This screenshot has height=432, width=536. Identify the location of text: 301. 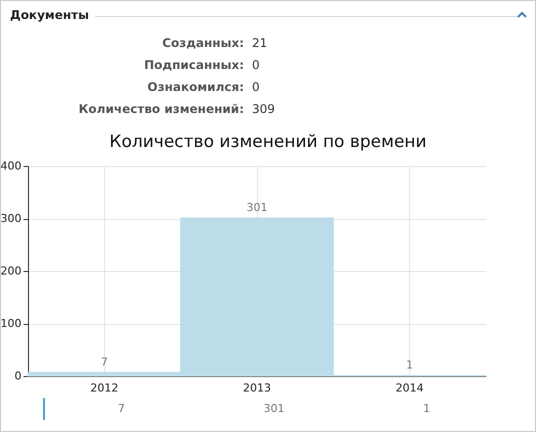
(257, 207).